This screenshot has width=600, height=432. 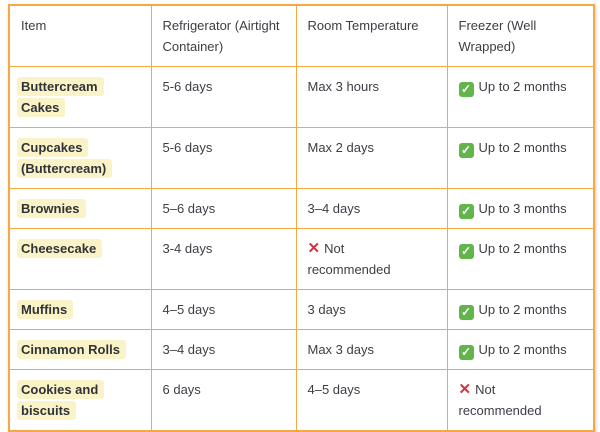 I want to click on room-temperature-cell: Max 3 days, so click(x=371, y=349).